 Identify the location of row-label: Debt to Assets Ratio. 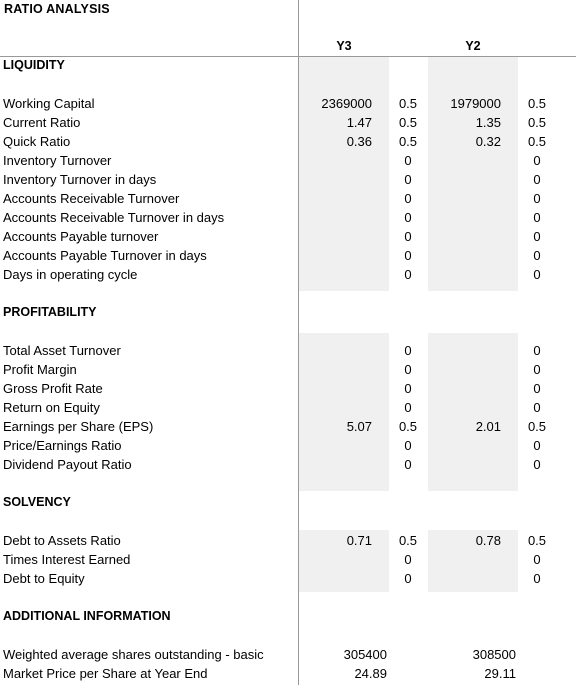
(62, 540).